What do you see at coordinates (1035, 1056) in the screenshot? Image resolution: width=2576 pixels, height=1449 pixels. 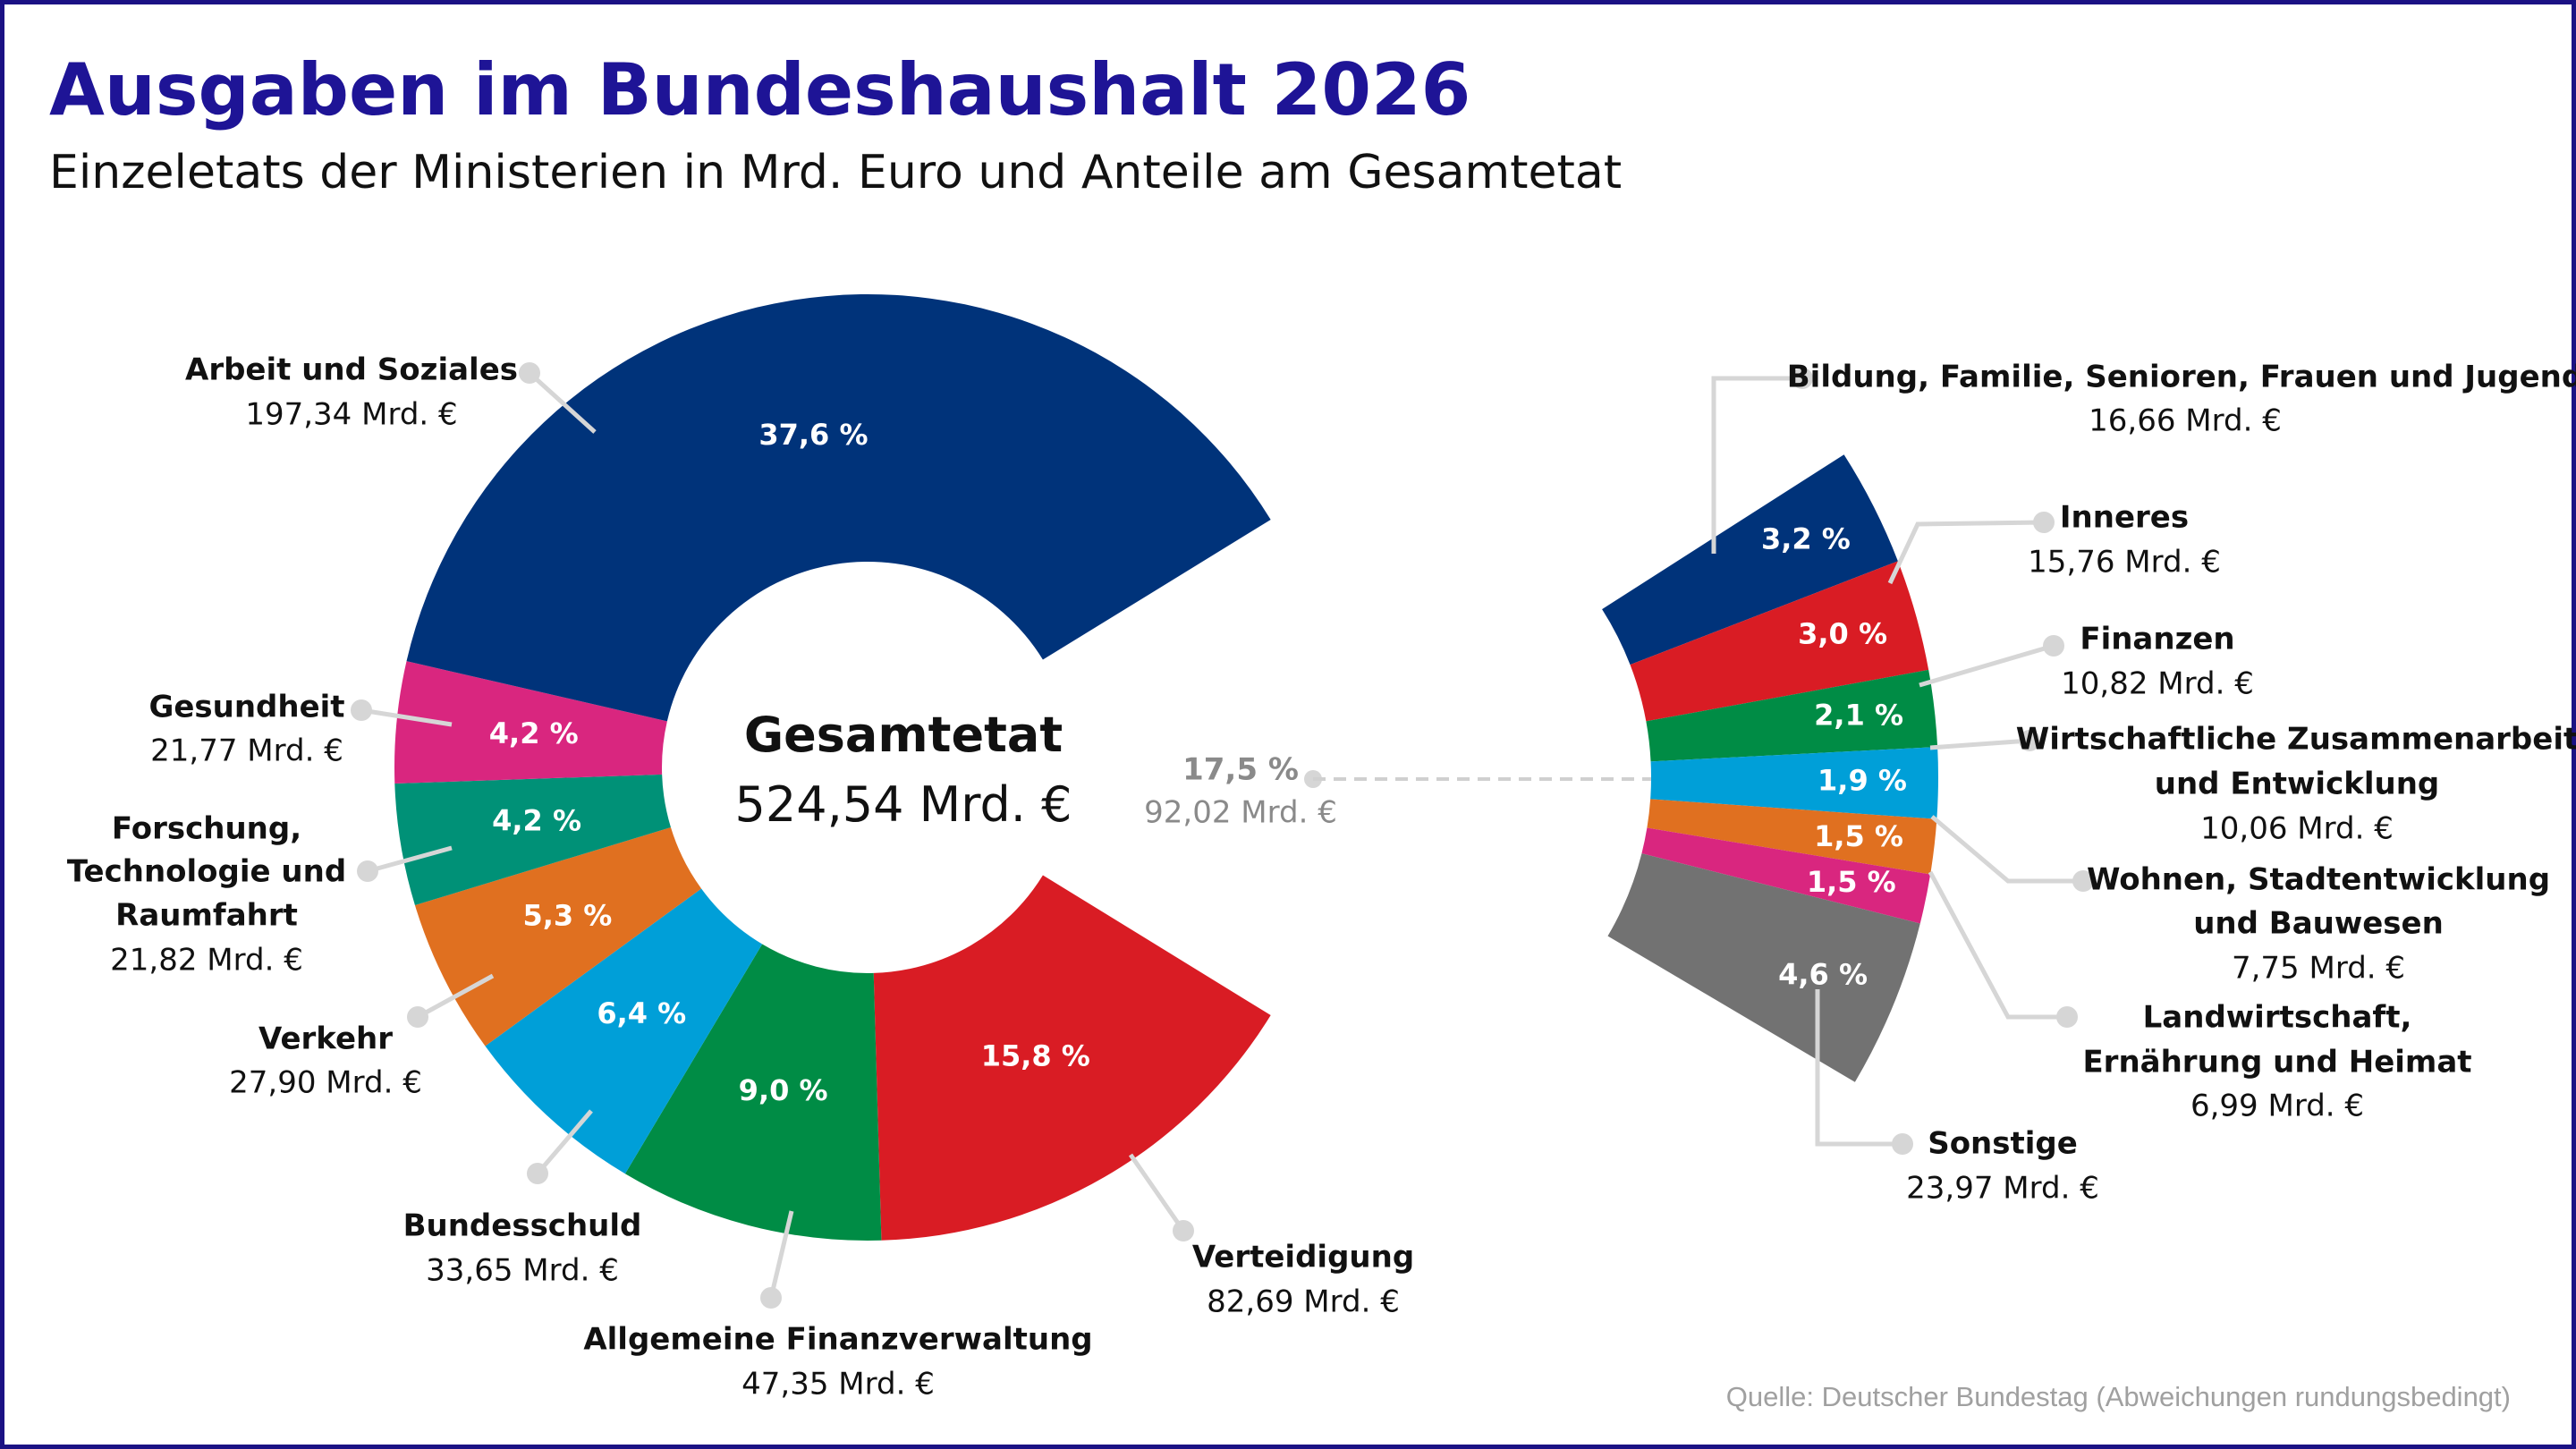 I see `slice-percent-label: 15,8 %` at bounding box center [1035, 1056].